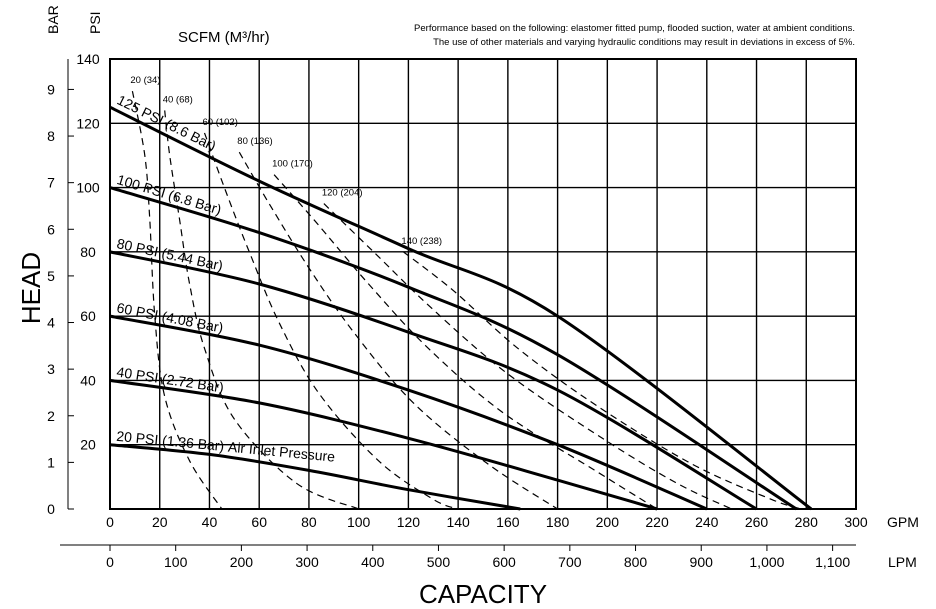  What do you see at coordinates (902, 562) in the screenshot?
I see `x-unit-lpm: LPM` at bounding box center [902, 562].